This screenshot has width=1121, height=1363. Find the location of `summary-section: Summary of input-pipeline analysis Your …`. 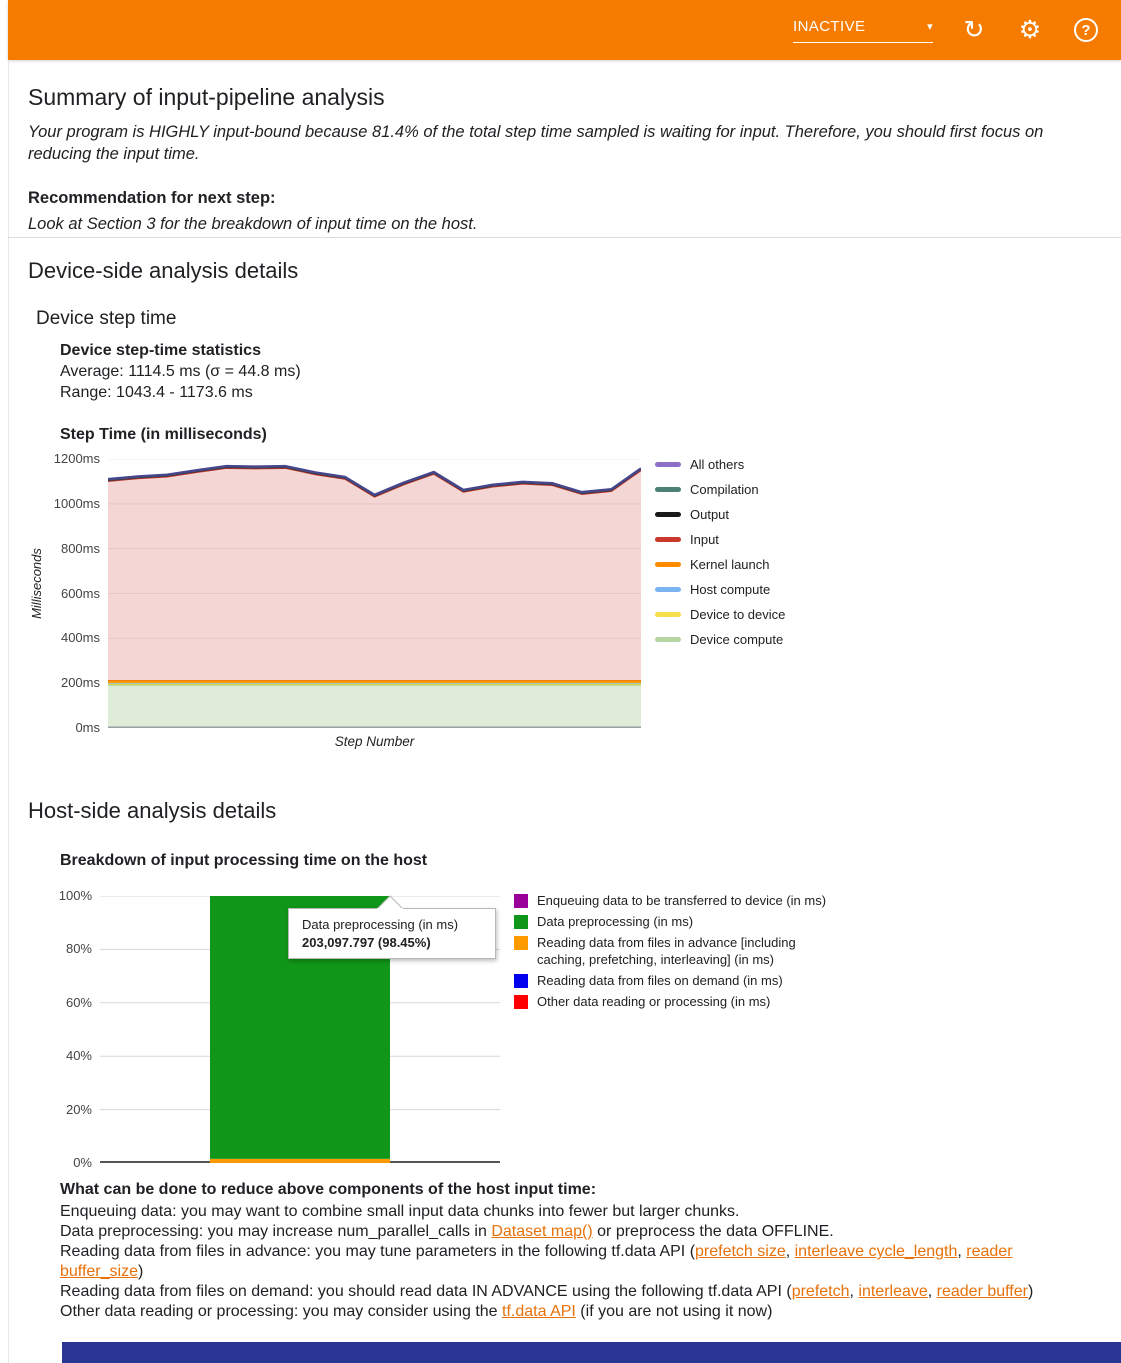

summary-section: Summary of input-pipeline analysis Your … is located at coordinates (561, 159).